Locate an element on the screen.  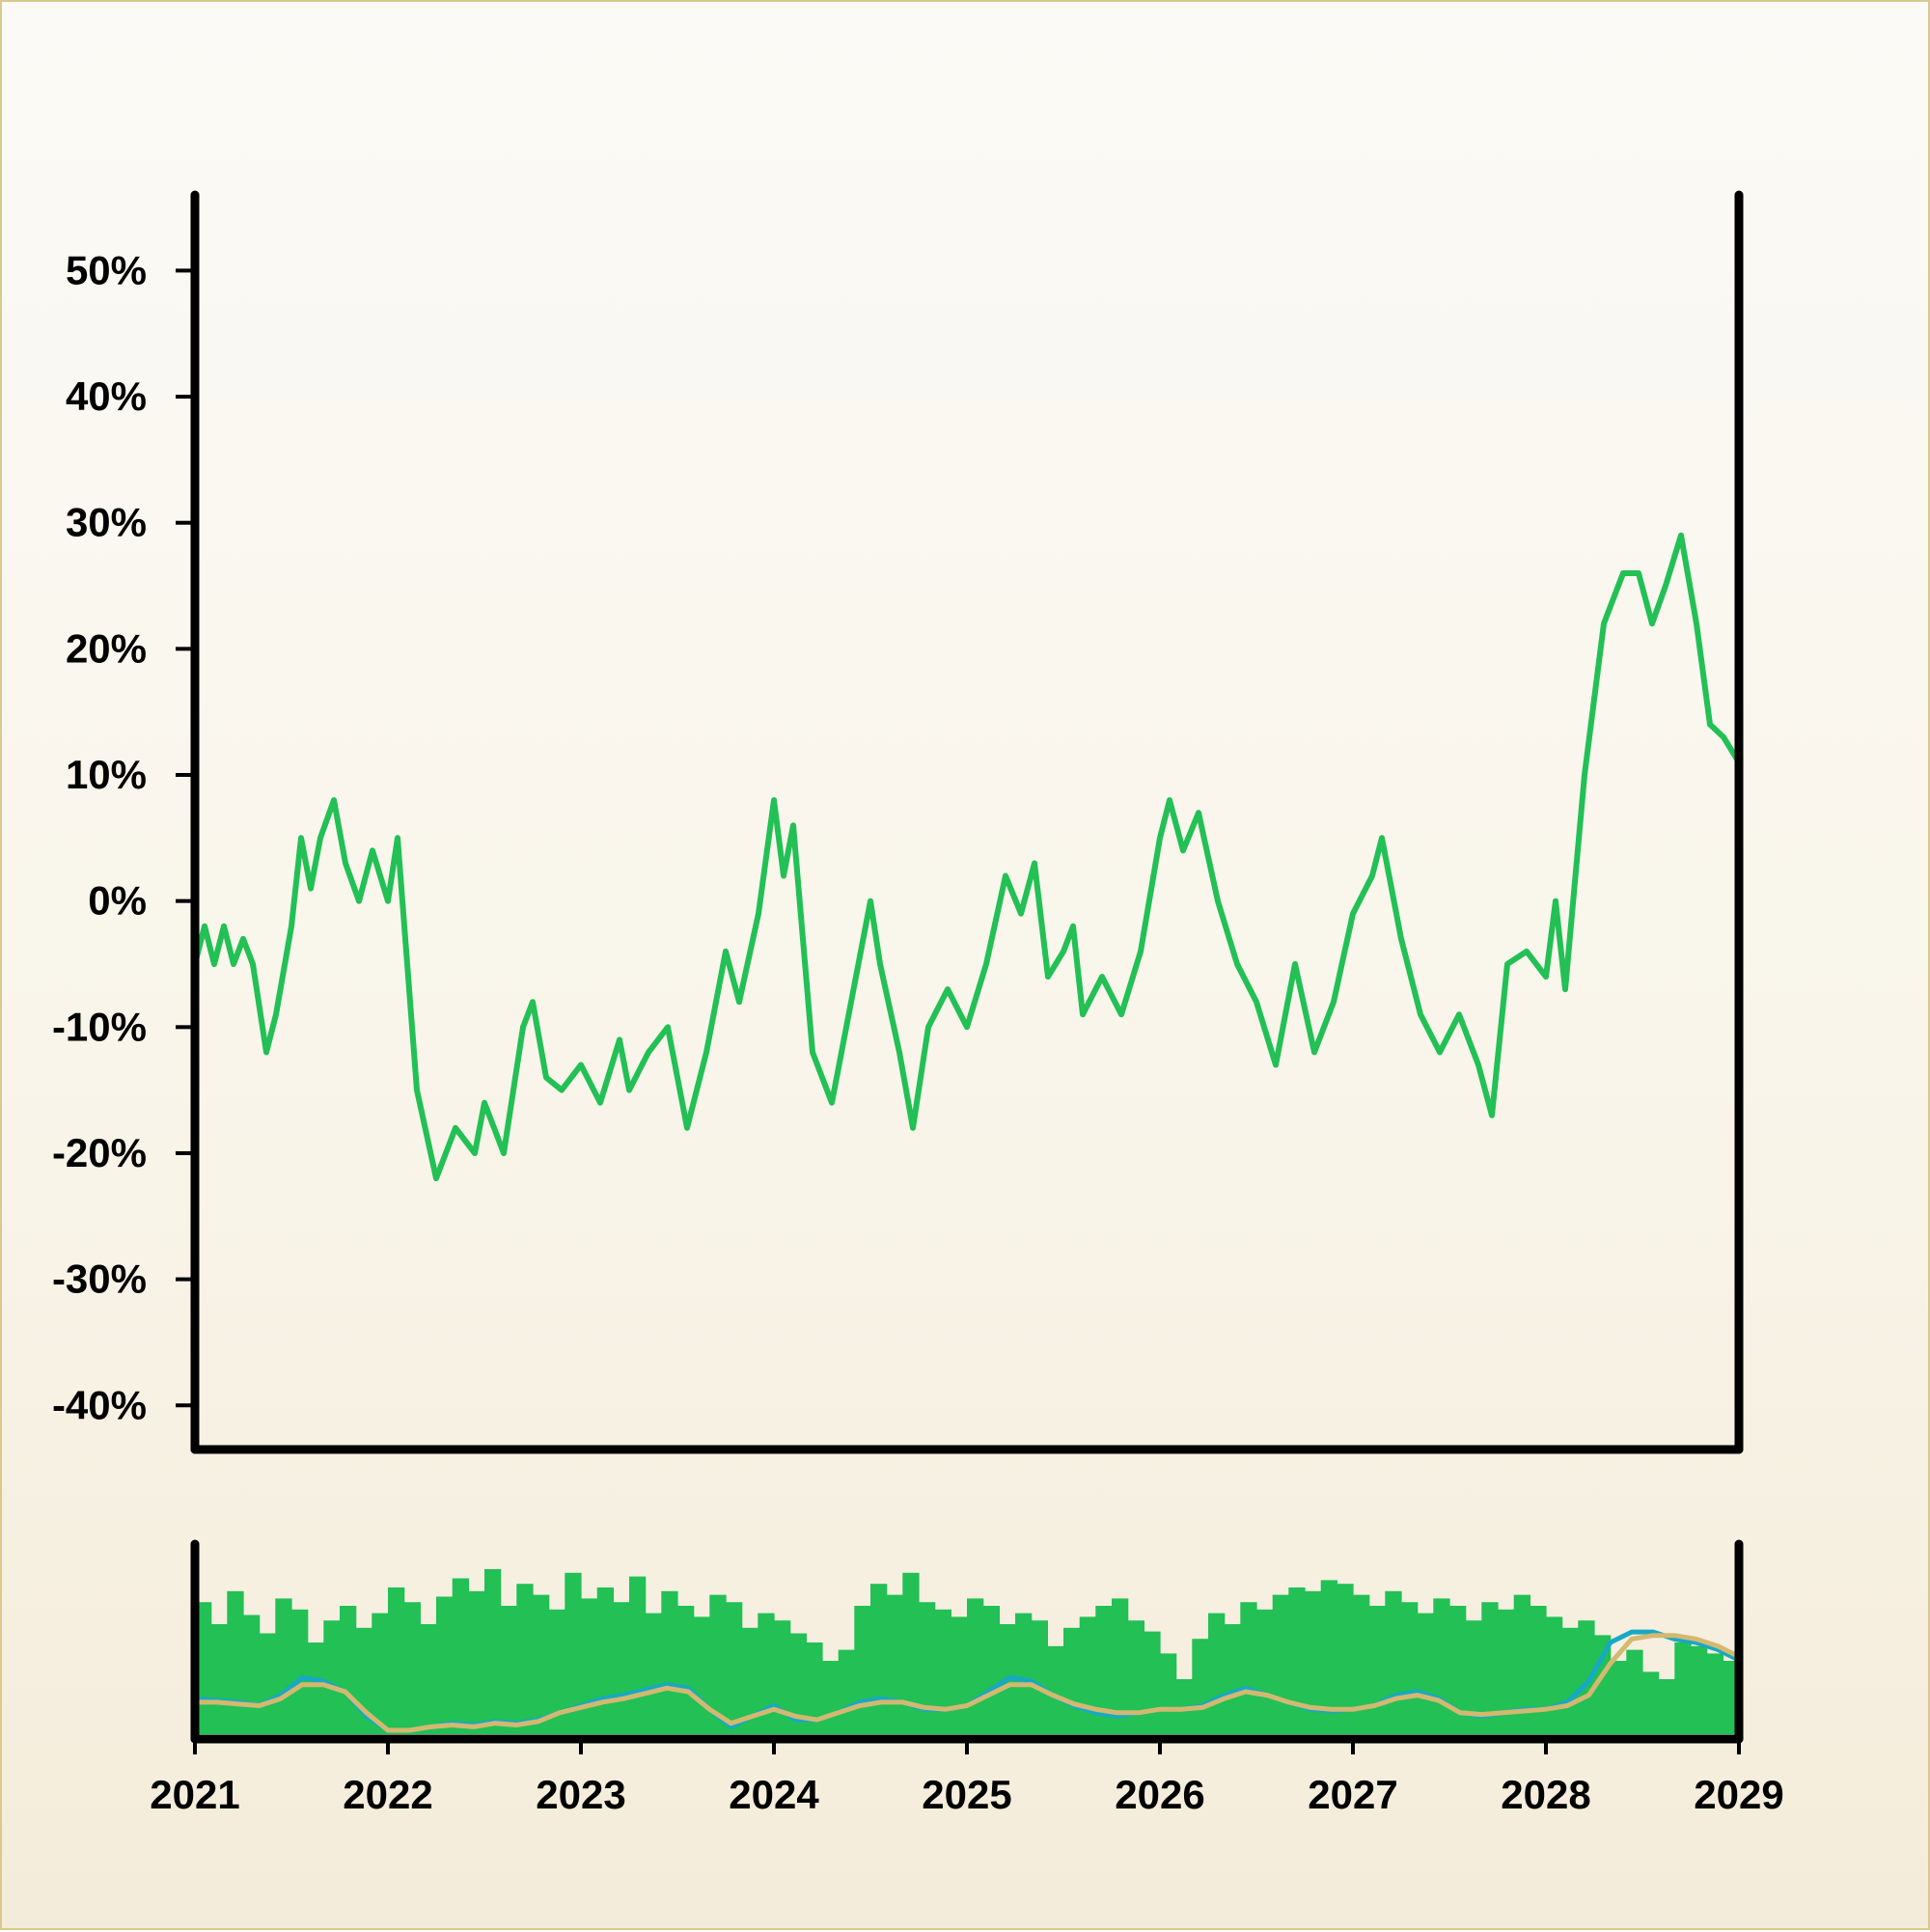
y-tick-label: -30% is located at coordinates (99, 1279).